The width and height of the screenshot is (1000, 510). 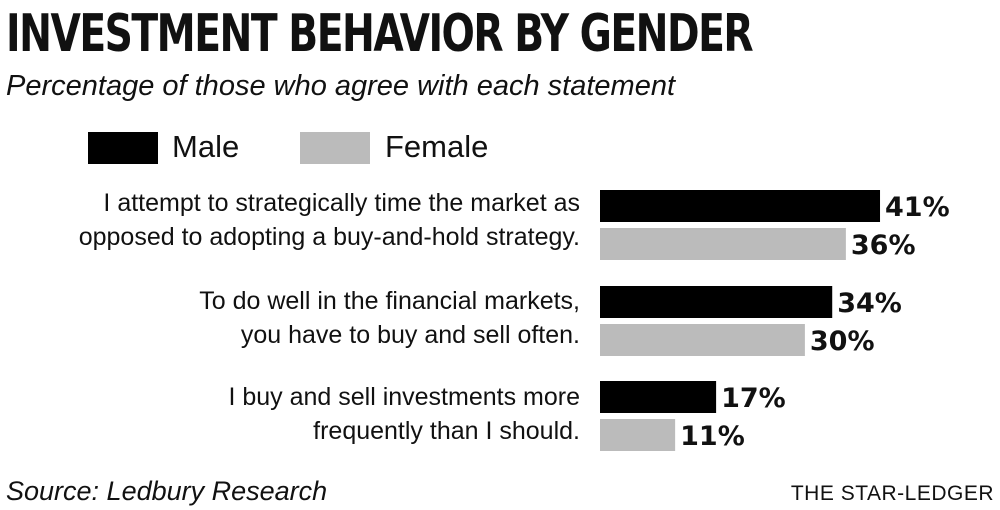 What do you see at coordinates (892, 493) in the screenshot?
I see `publisher-credit: THE STAR-LEDGER` at bounding box center [892, 493].